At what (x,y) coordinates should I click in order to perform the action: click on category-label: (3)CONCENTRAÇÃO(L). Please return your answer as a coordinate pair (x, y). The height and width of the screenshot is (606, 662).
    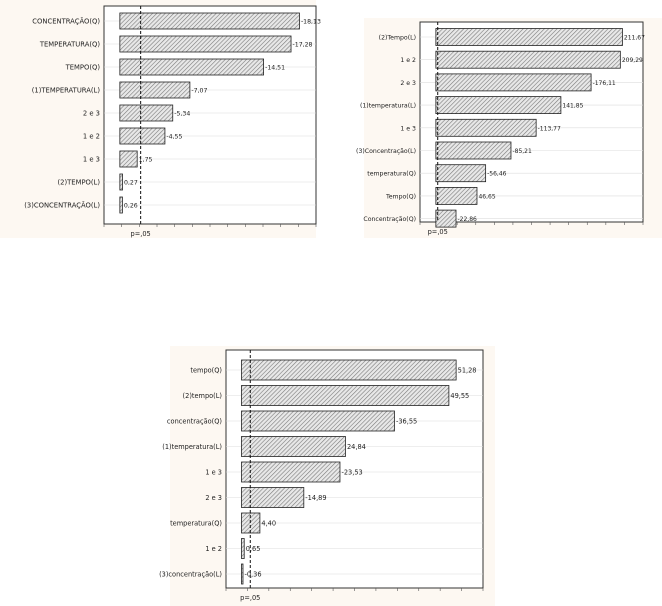
    Looking at the image, I should click on (62, 205).